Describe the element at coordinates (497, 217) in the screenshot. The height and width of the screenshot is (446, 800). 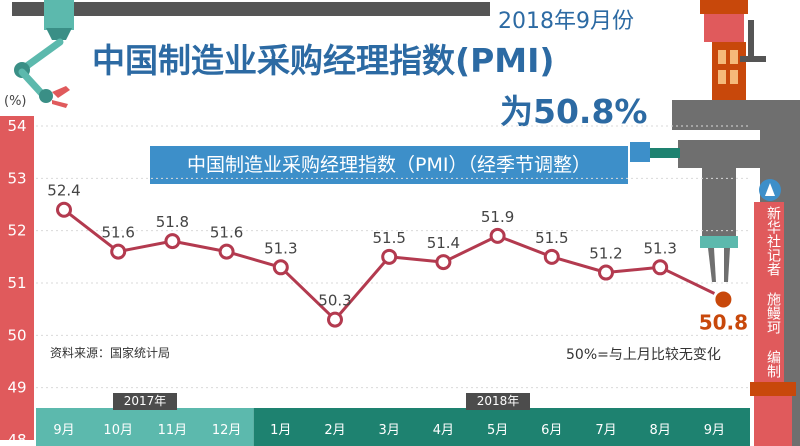
I see `data-label: 51.9` at that location.